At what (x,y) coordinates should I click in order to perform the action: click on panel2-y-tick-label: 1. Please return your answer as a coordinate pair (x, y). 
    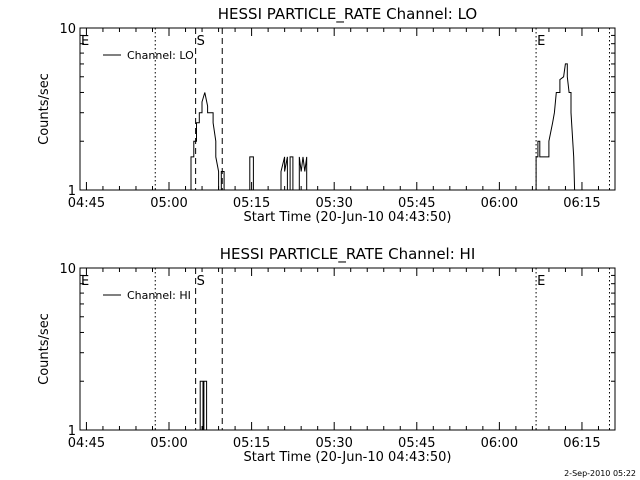
    Looking at the image, I should click on (72, 431).